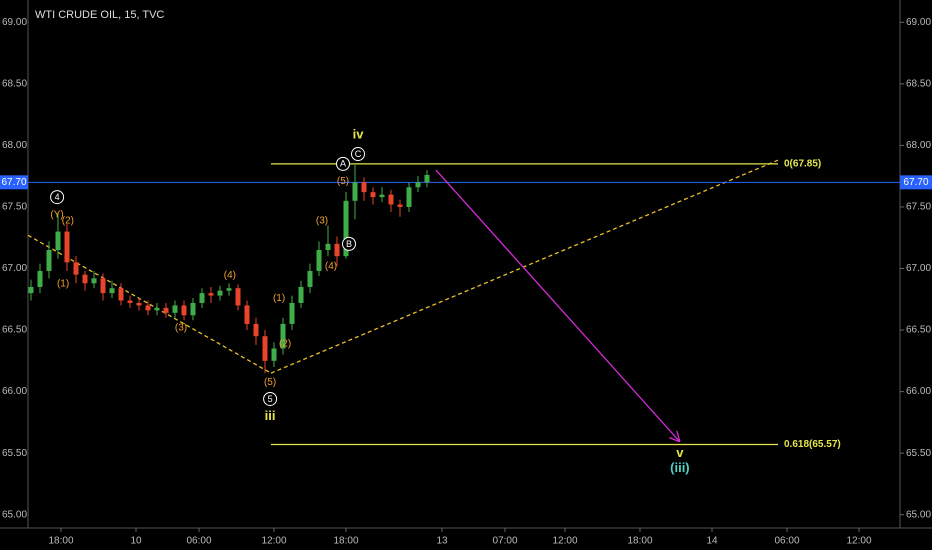  Describe the element at coordinates (99, 15) in the screenshot. I see `chart-title: WTI CRUDE OIL, 15, TVC` at that location.